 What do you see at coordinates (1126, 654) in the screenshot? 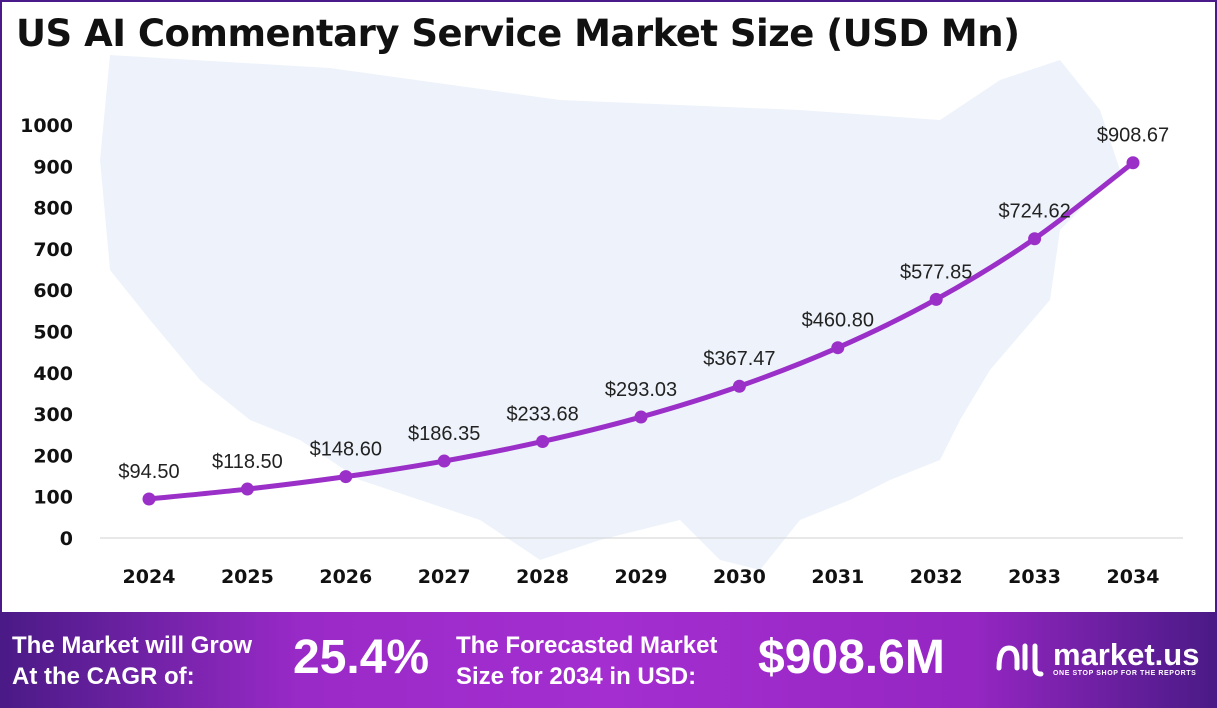
I see `logo-name: market.us` at bounding box center [1126, 654].